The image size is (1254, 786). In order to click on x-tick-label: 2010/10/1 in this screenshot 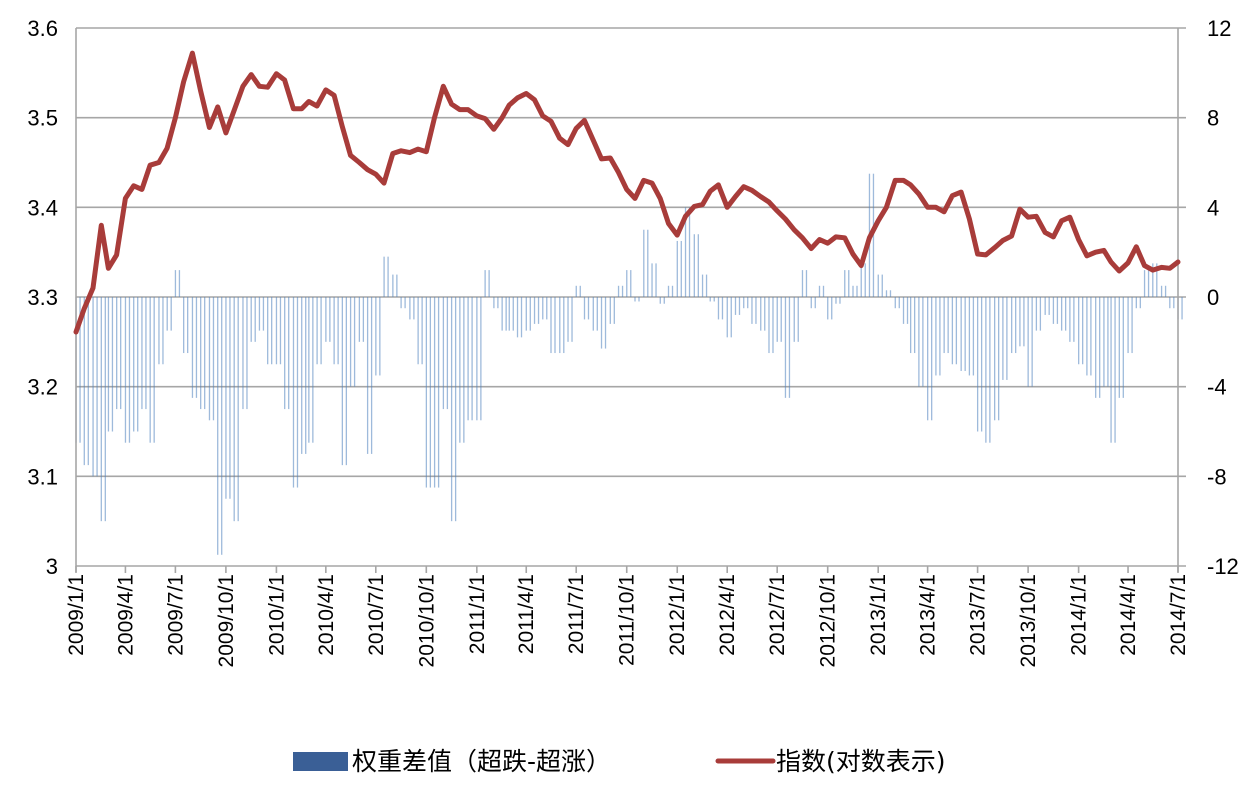, I will do `click(426, 620)`.